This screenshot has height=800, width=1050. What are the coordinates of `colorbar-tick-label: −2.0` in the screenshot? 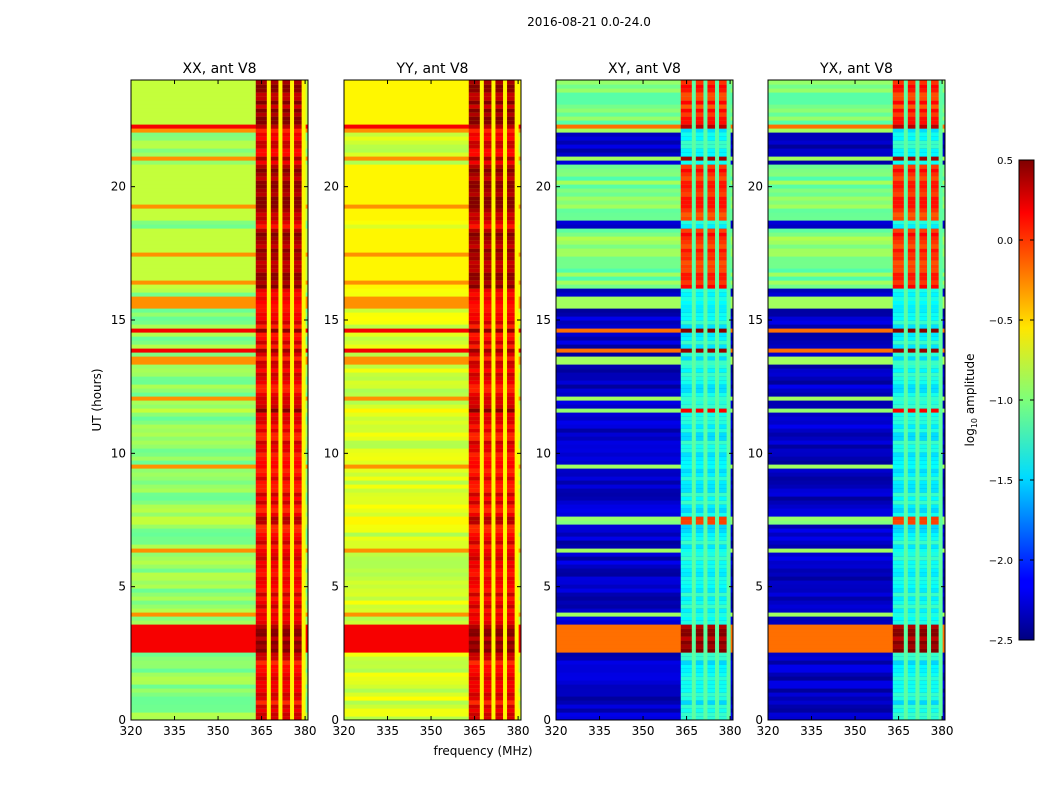 It's located at (1001, 561).